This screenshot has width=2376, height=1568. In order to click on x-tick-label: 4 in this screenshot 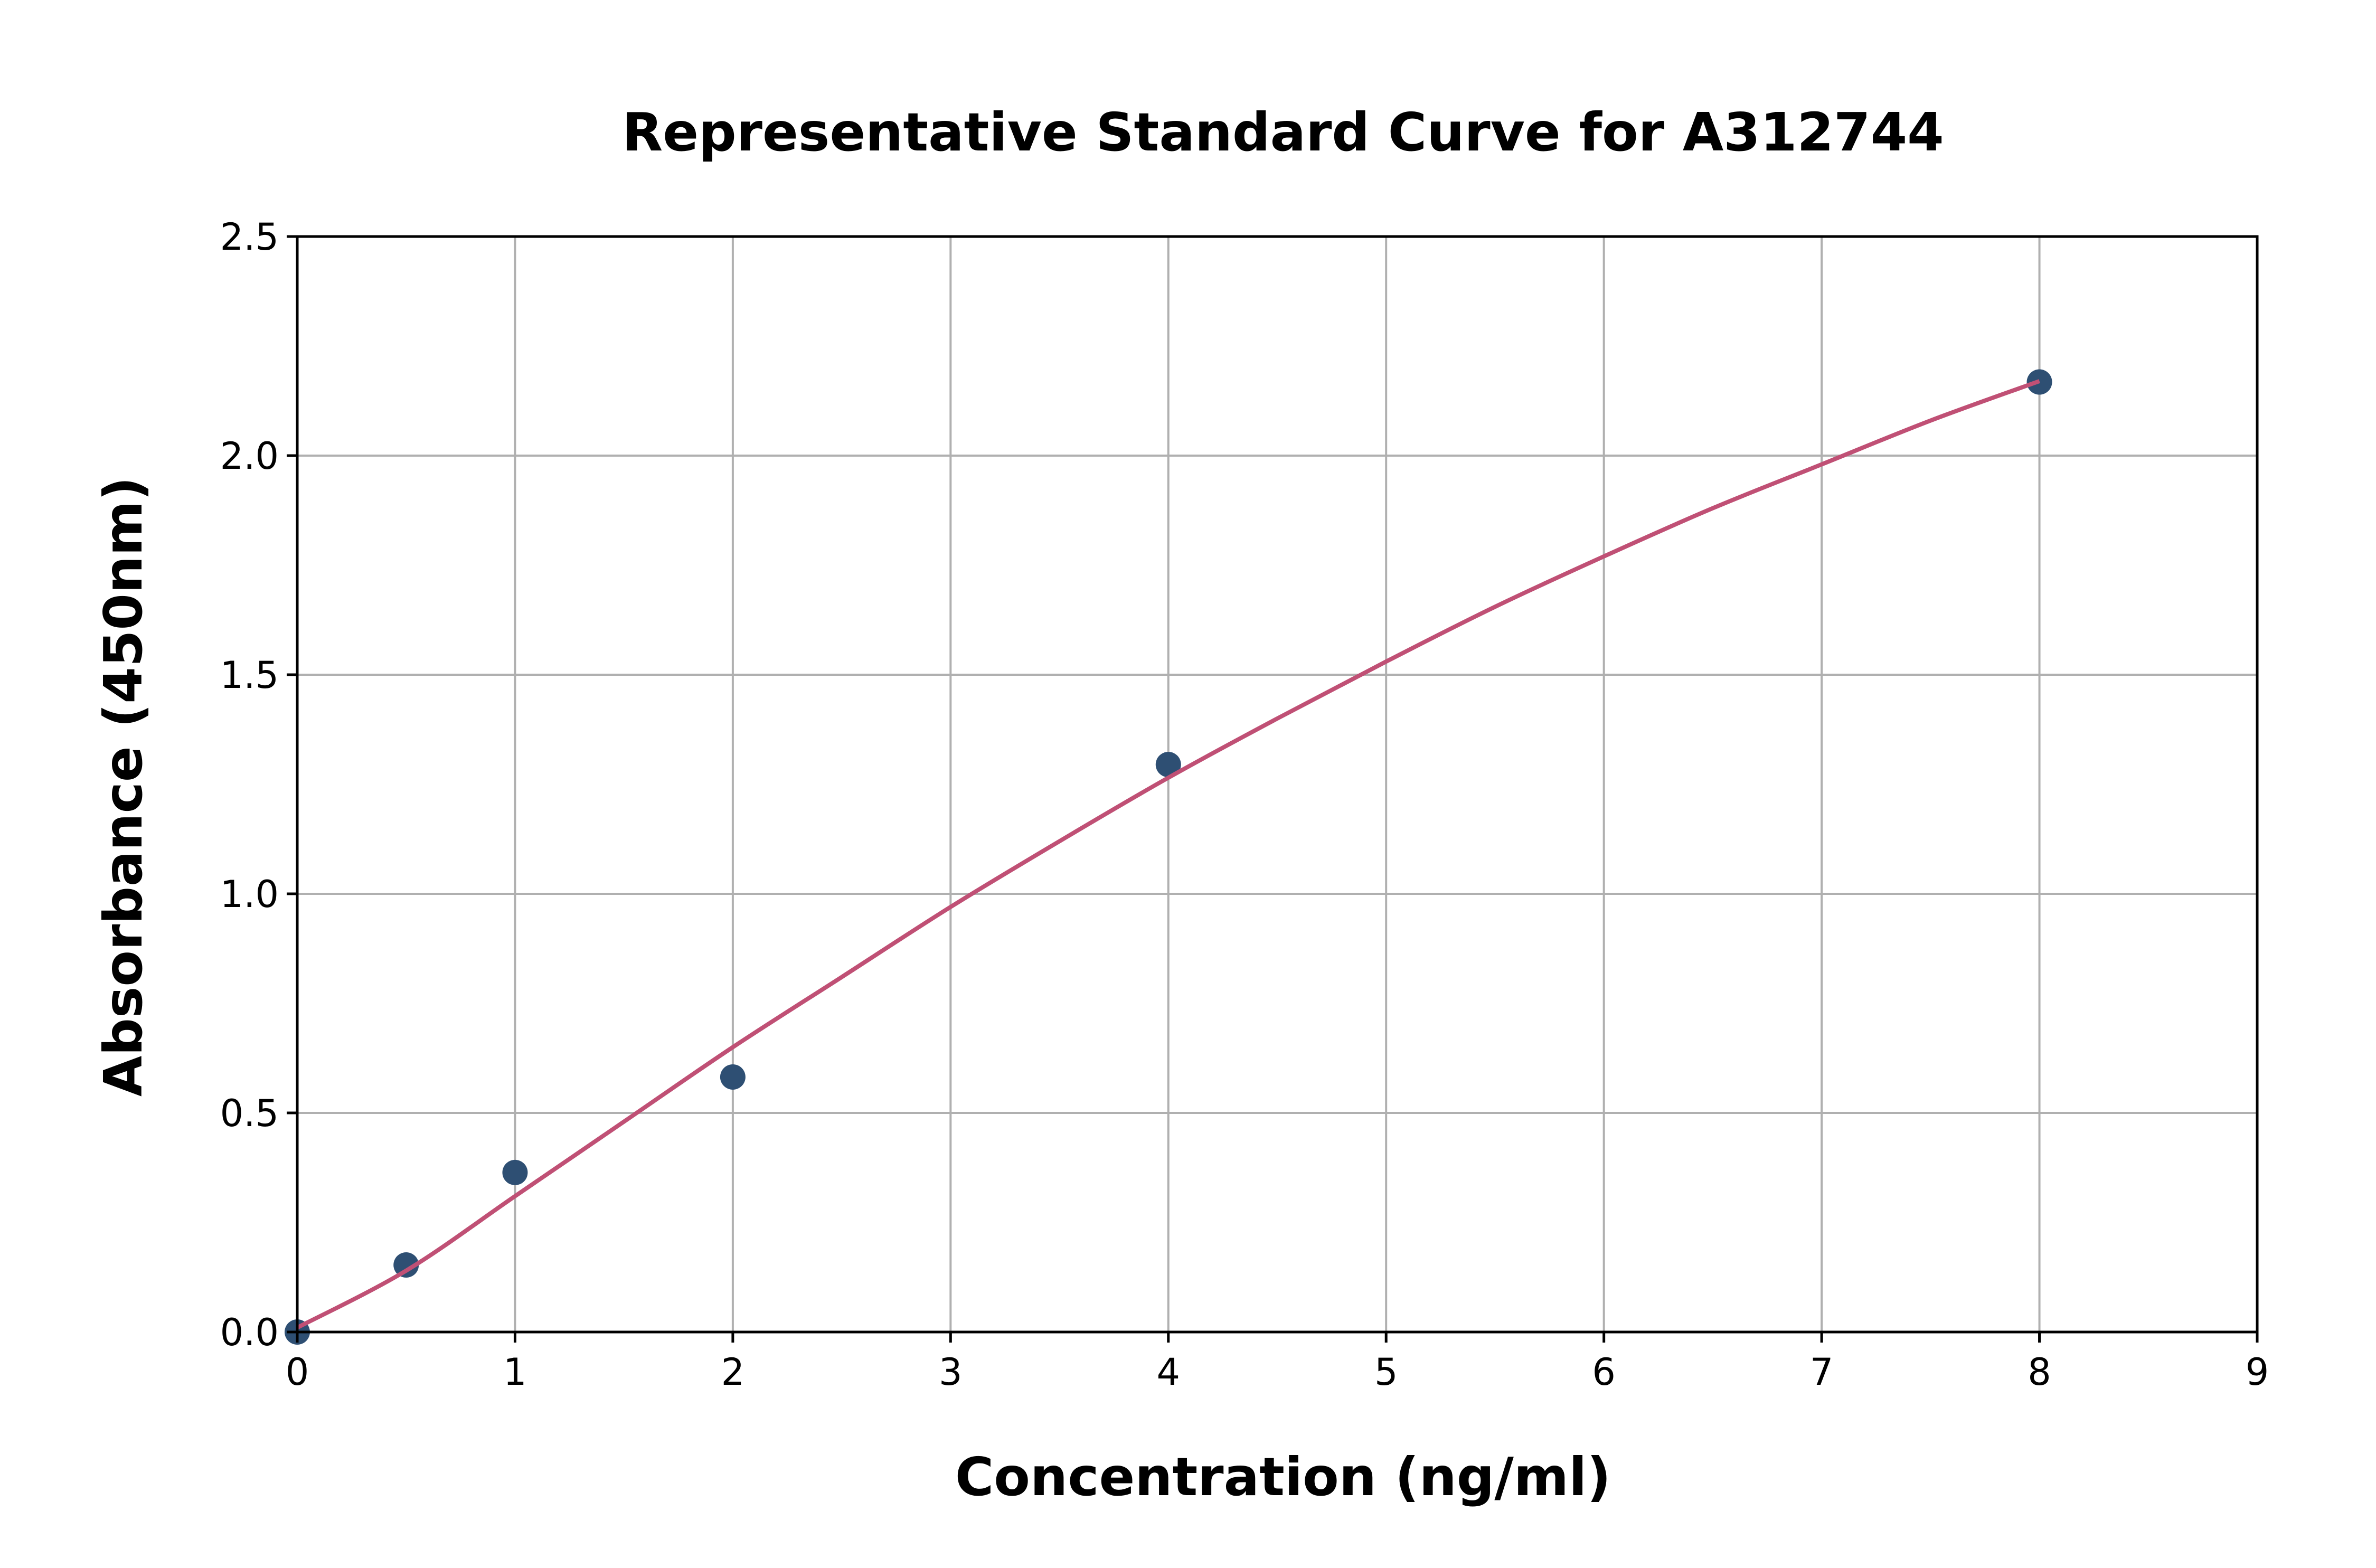, I will do `click(1169, 1372)`.